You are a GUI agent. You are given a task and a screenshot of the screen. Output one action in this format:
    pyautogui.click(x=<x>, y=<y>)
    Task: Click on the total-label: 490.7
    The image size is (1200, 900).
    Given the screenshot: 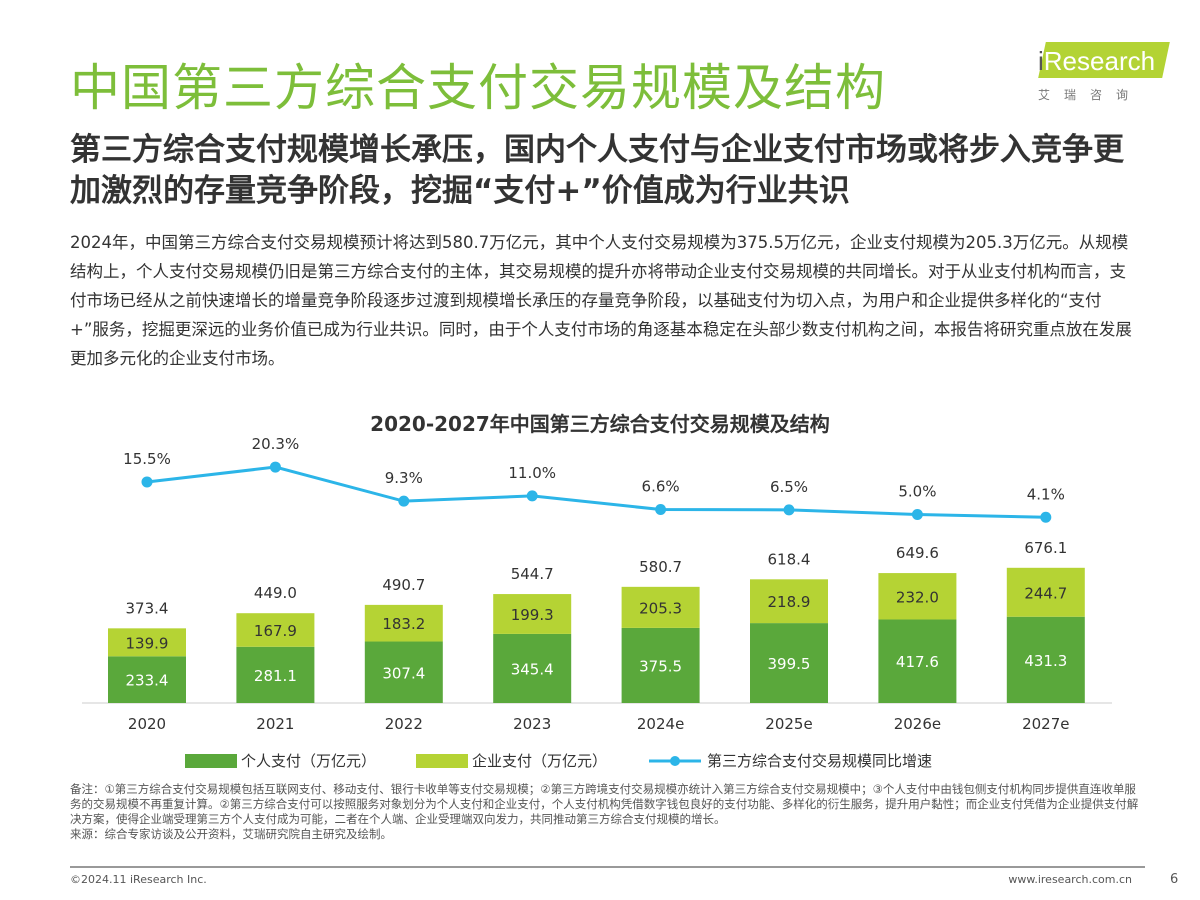 What is the action you would take?
    pyautogui.click(x=403, y=585)
    